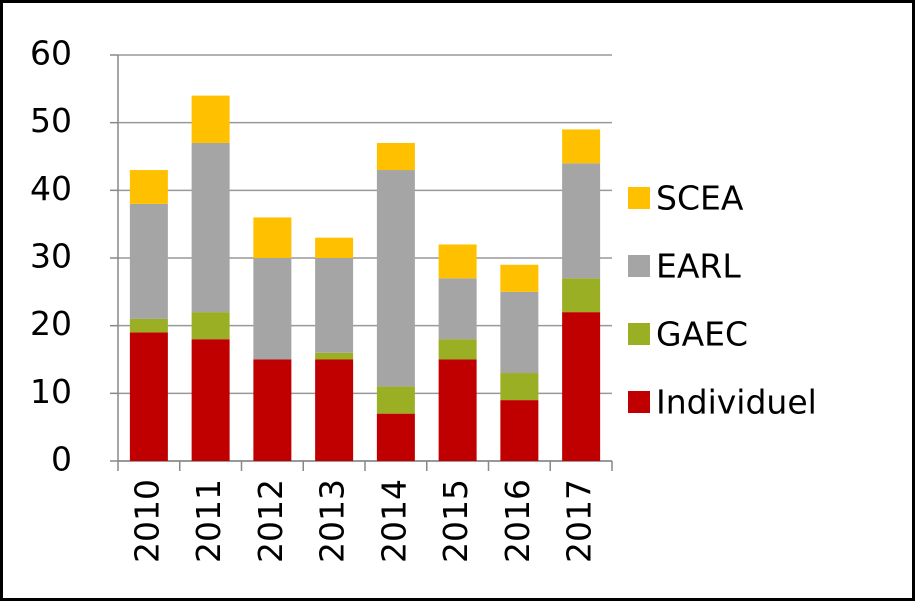 Image resolution: width=915 pixels, height=601 pixels. What do you see at coordinates (270, 521) in the screenshot?
I see `x-tick-label: 2012` at bounding box center [270, 521].